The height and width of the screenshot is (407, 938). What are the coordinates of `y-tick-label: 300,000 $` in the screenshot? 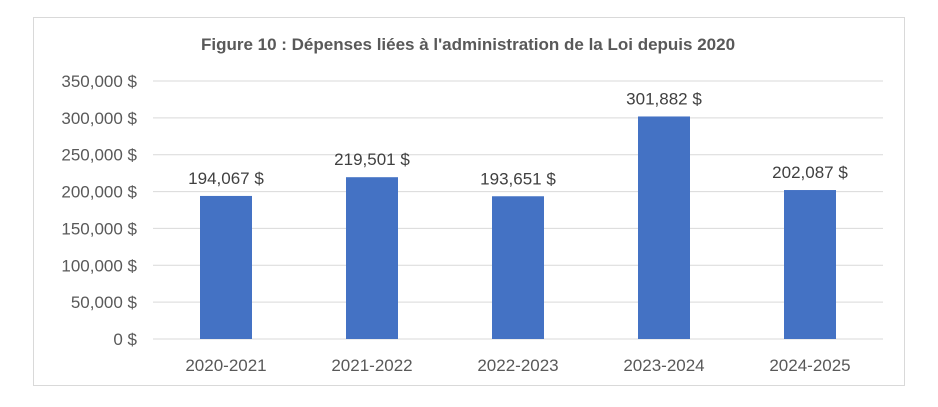 It's located at (99, 118).